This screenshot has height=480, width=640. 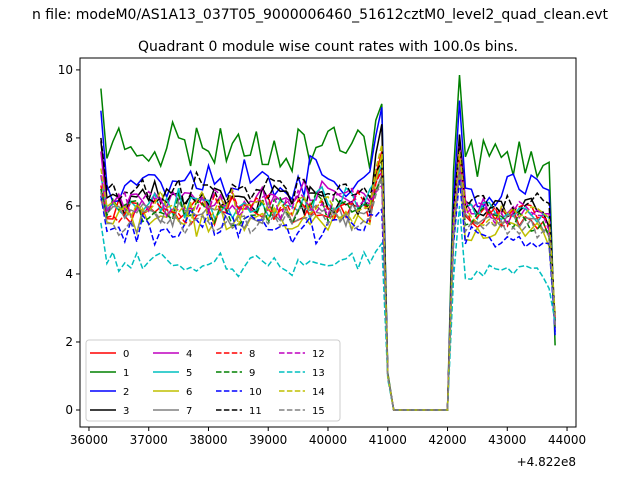 I want to click on y-tick-label: 6, so click(x=69, y=206).